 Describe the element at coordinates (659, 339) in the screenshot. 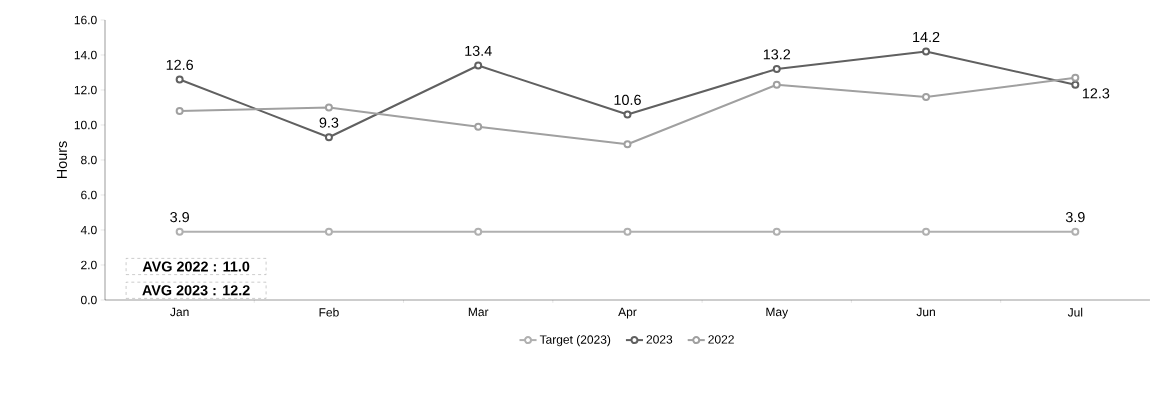

I see `legend-label: 2023` at that location.